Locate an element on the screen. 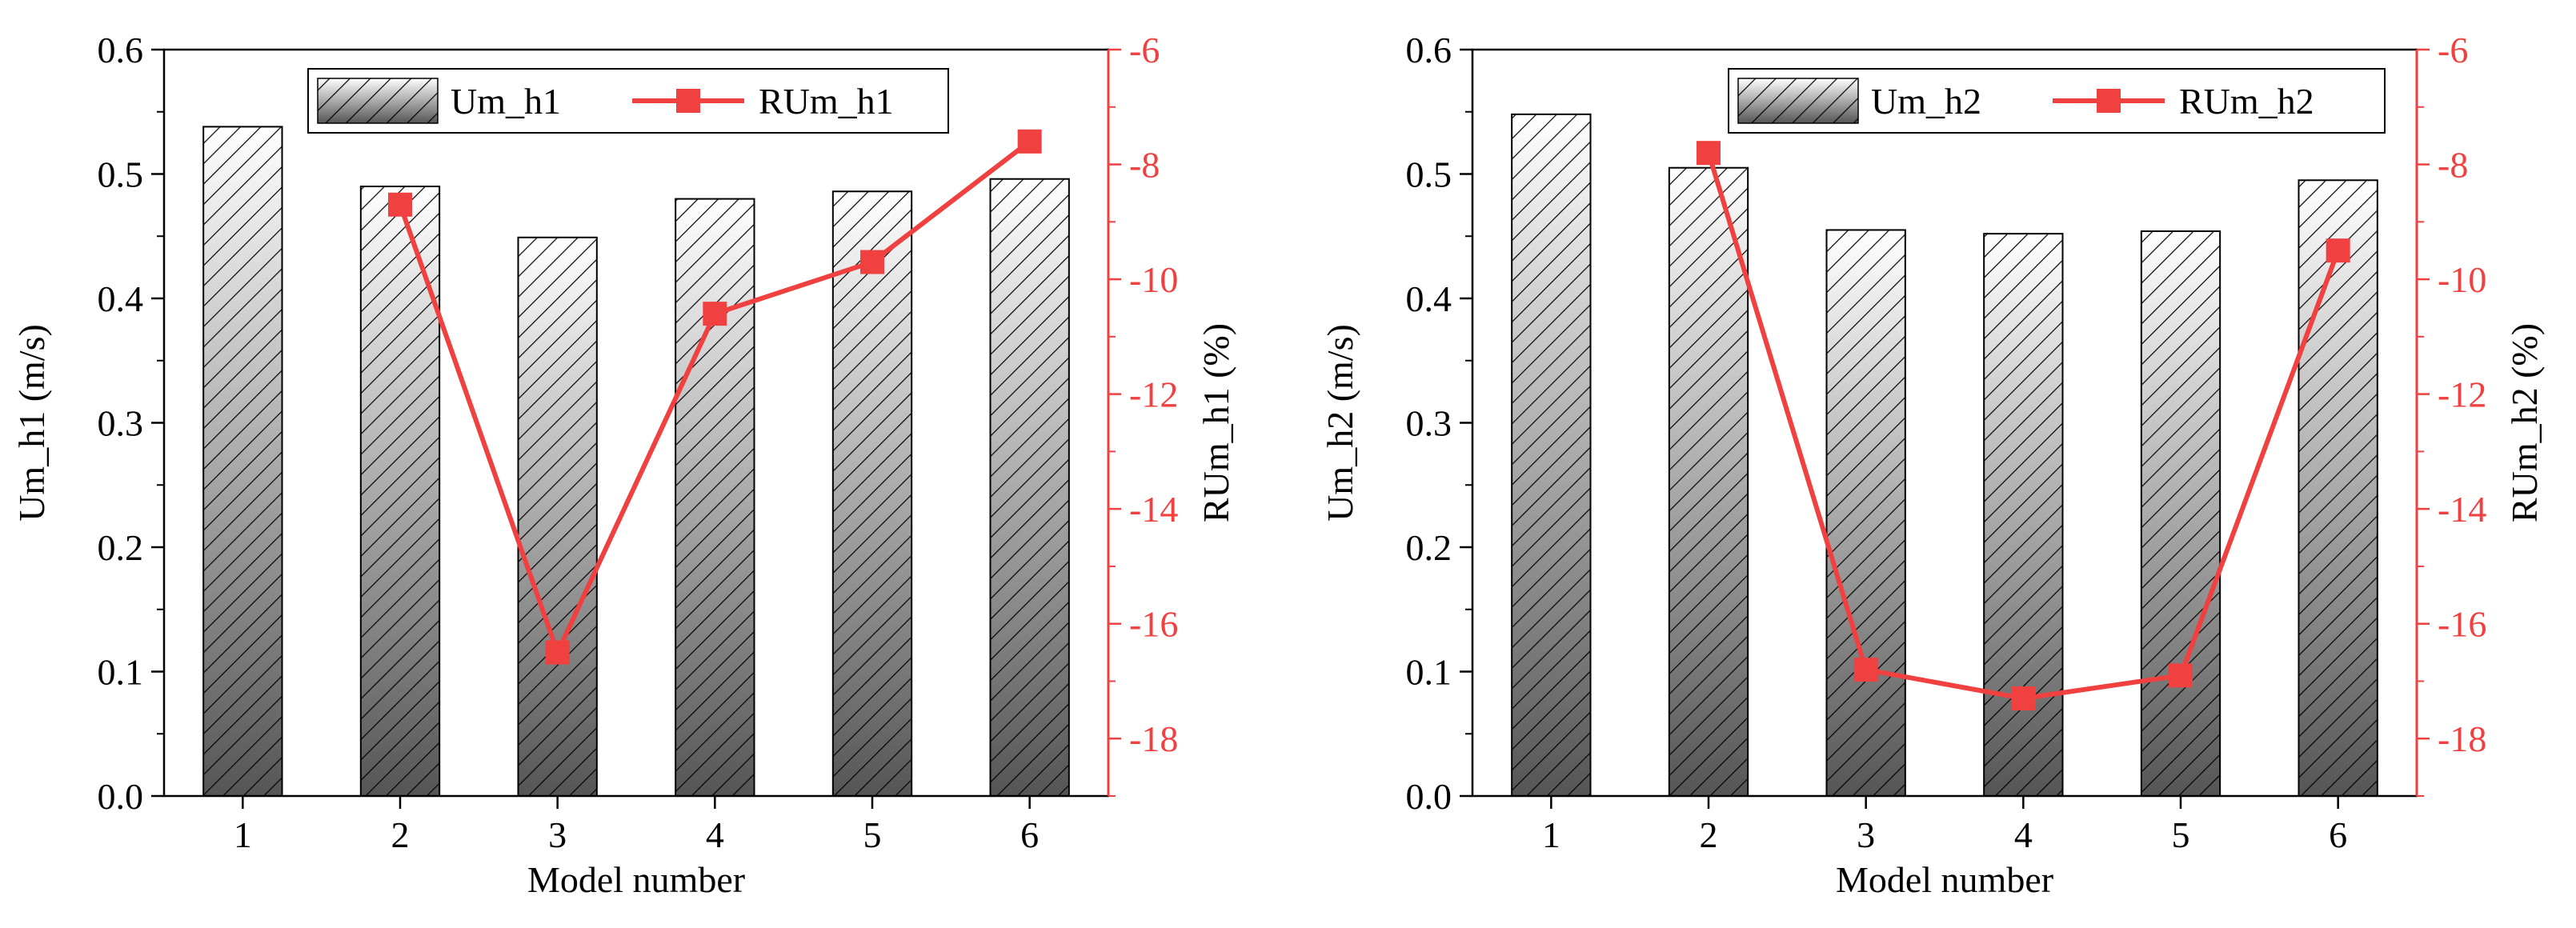 This screenshot has height=928, width=2576. chart-right-right-y-axis-label: RUm_h2 (%) is located at coordinates (2524, 422).